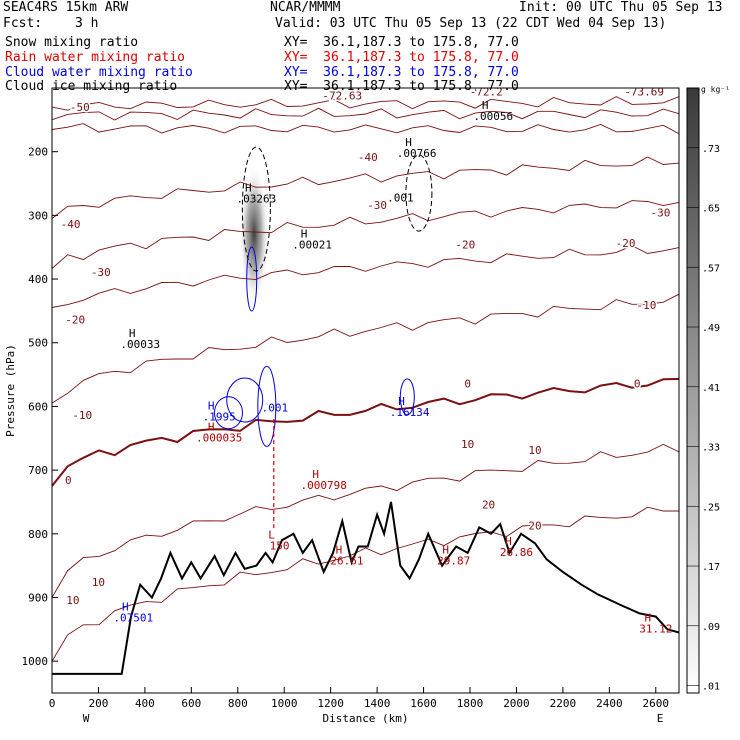 This screenshot has width=740, height=740. Describe the element at coordinates (238, 703) in the screenshot. I see `x-tick-label: 800` at that location.